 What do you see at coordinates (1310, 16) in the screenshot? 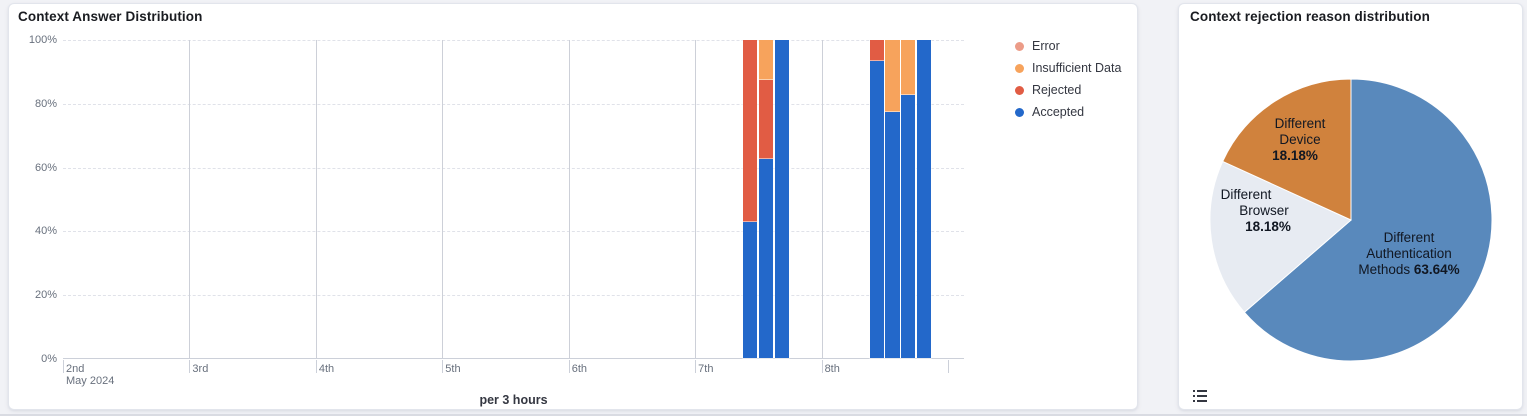
I see `pie-title: Context rejection reason distribution` at bounding box center [1310, 16].